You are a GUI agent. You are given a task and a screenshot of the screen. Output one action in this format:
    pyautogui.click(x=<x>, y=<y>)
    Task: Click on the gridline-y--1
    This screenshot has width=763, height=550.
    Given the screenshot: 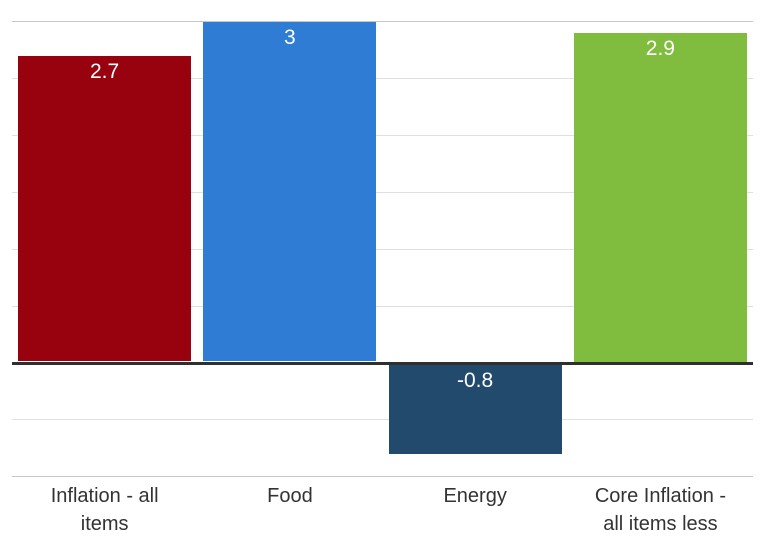 What is the action you would take?
    pyautogui.click(x=382, y=477)
    